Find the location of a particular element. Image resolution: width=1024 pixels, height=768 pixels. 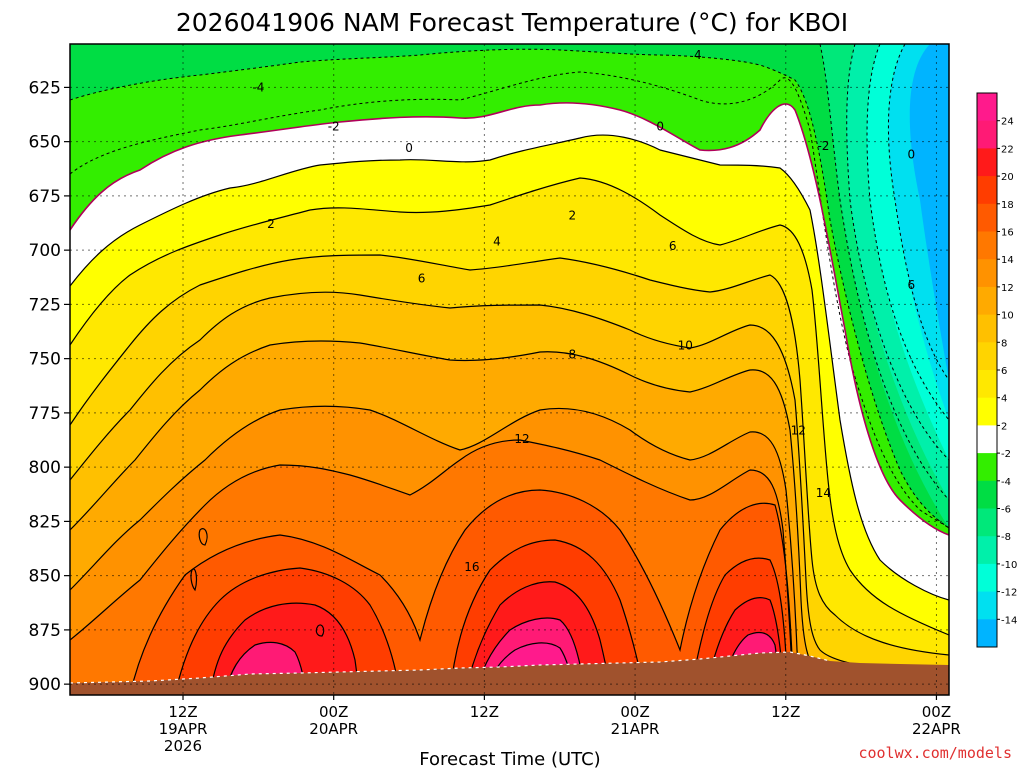

colorbar-label: 2 is located at coordinates (1004, 426).